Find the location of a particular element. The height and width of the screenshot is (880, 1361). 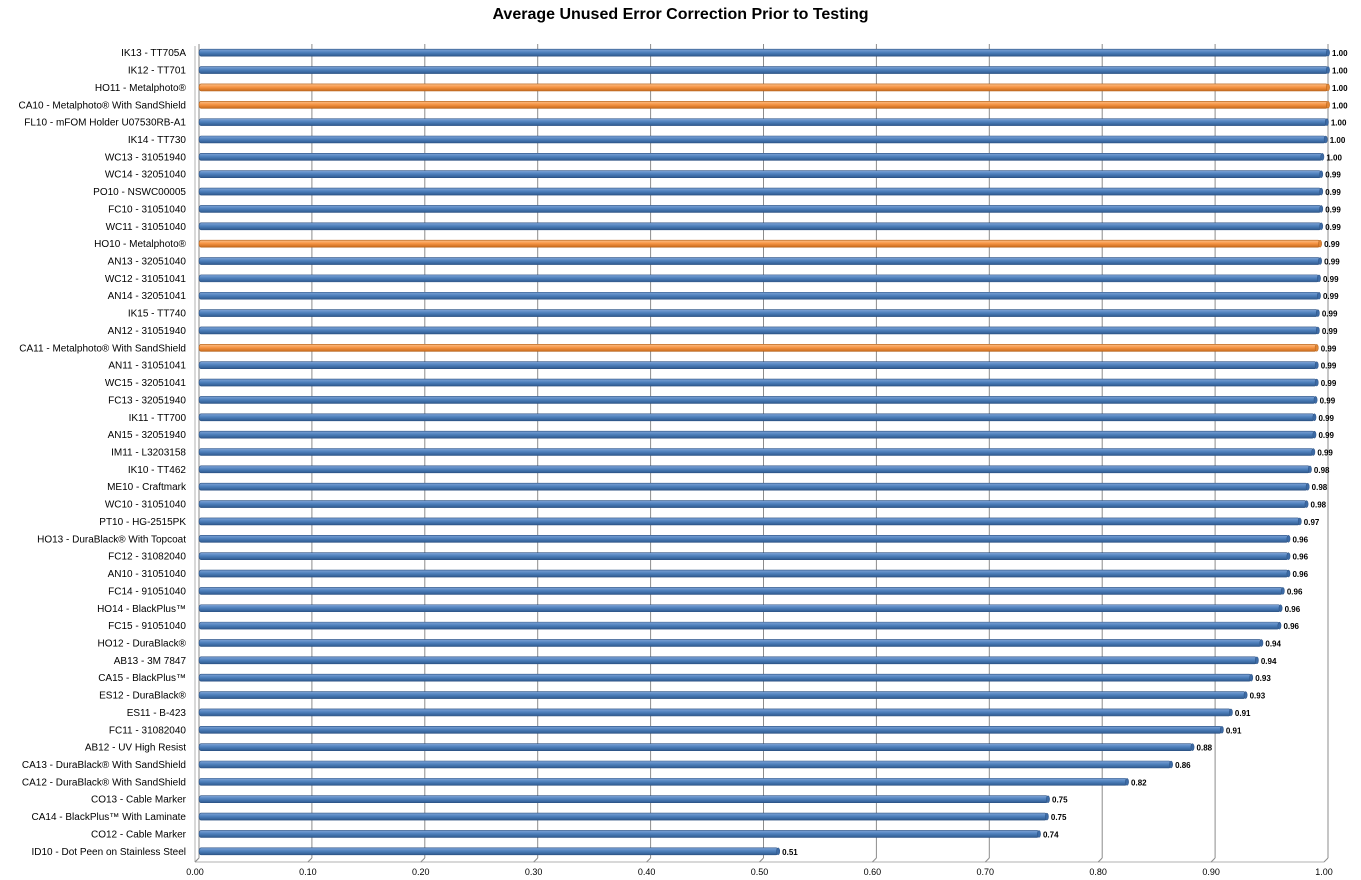

category-label: FC13 - 32051940 is located at coordinates (147, 400).